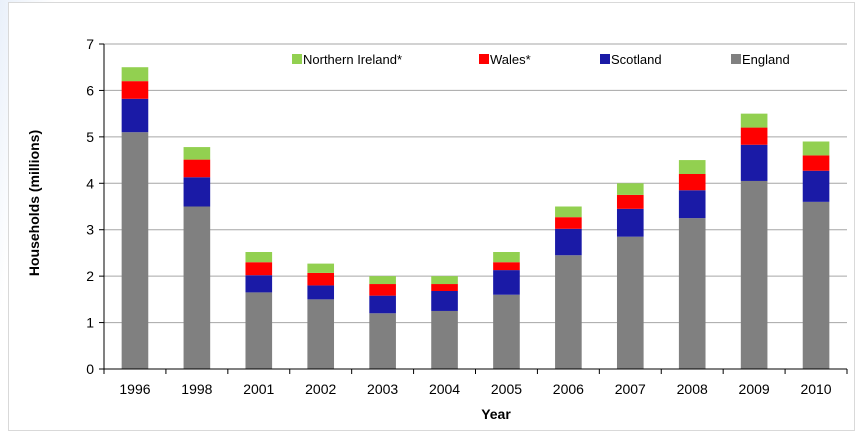  I want to click on y-tick-label: 2, so click(90, 276).